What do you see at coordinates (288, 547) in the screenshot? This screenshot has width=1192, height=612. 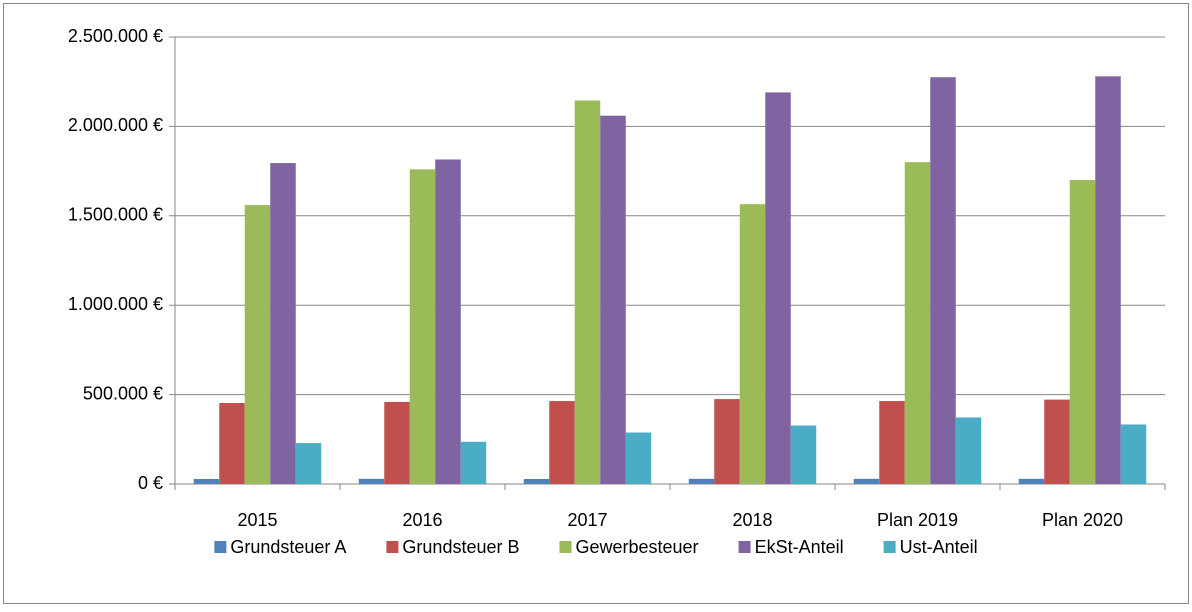 I see `legend-label: Grundsteuer A` at bounding box center [288, 547].